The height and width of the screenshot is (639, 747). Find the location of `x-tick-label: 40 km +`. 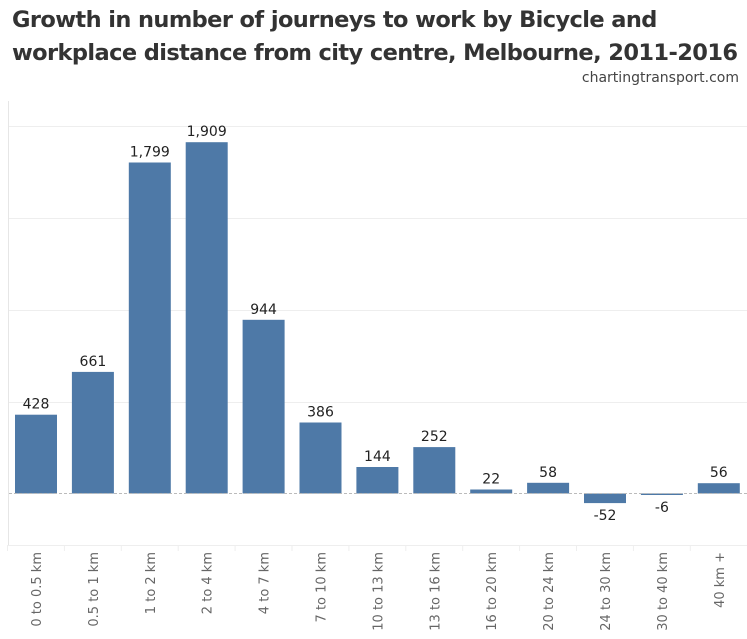

x-tick-label: 40 km + is located at coordinates (720, 580).